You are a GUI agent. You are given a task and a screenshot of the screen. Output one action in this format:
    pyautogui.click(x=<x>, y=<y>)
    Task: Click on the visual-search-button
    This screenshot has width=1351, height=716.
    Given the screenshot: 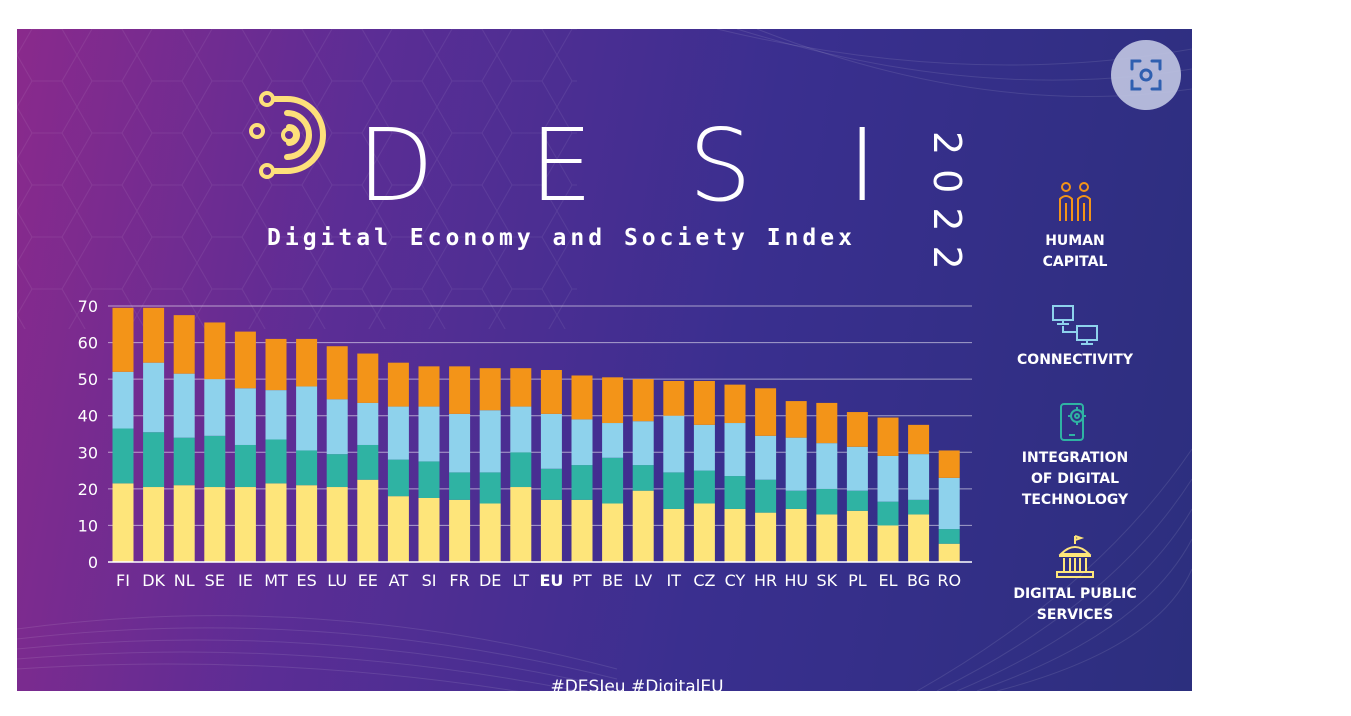 What is the action you would take?
    pyautogui.click(x=1146, y=75)
    